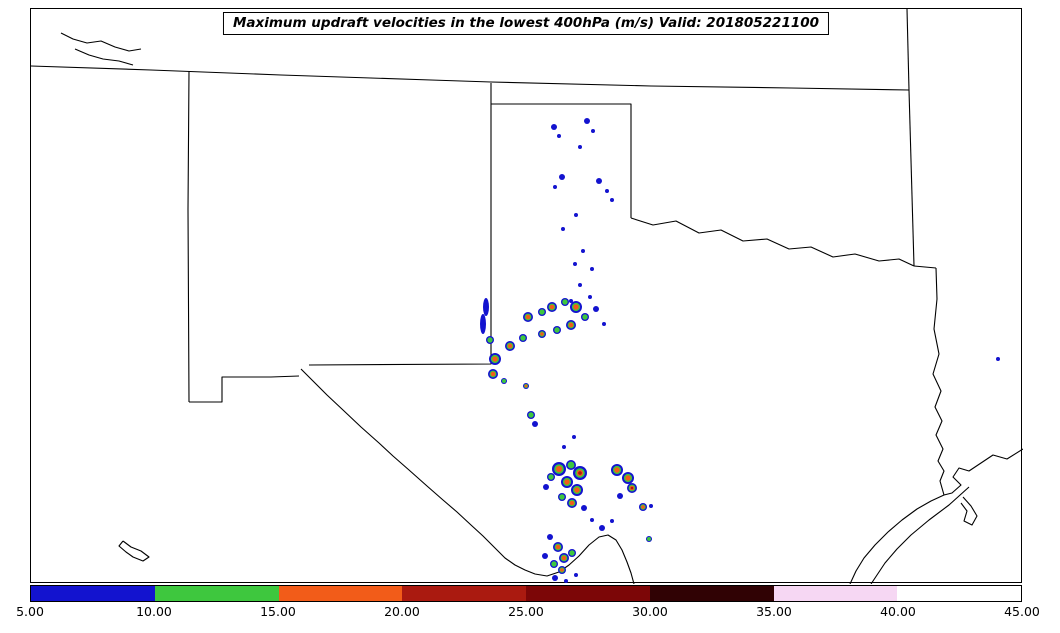 The width and height of the screenshot is (1060, 633). I want to click on outline-tx-ar-border, so click(925, 267).